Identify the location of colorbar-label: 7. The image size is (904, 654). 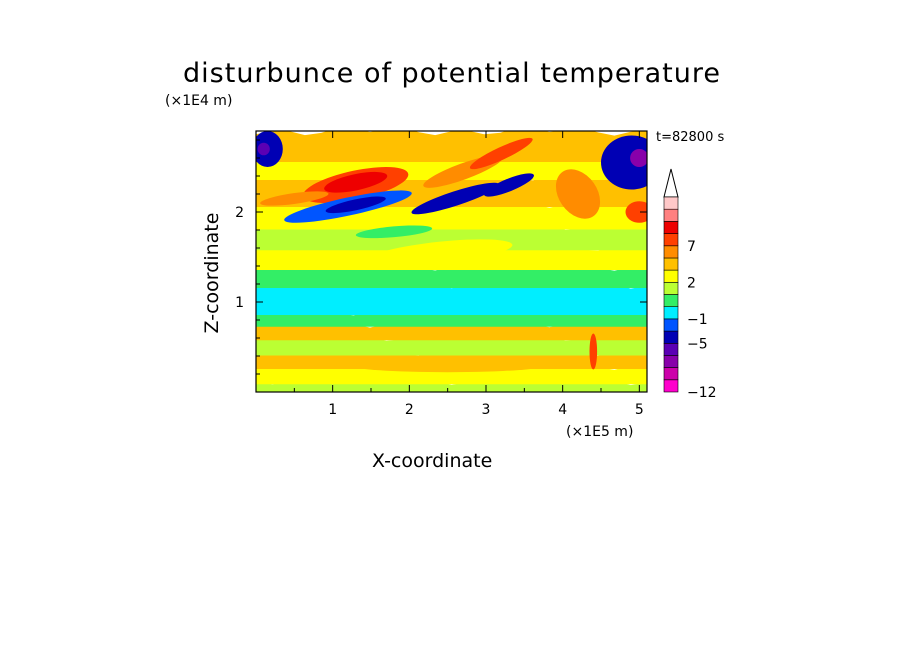
(691, 247).